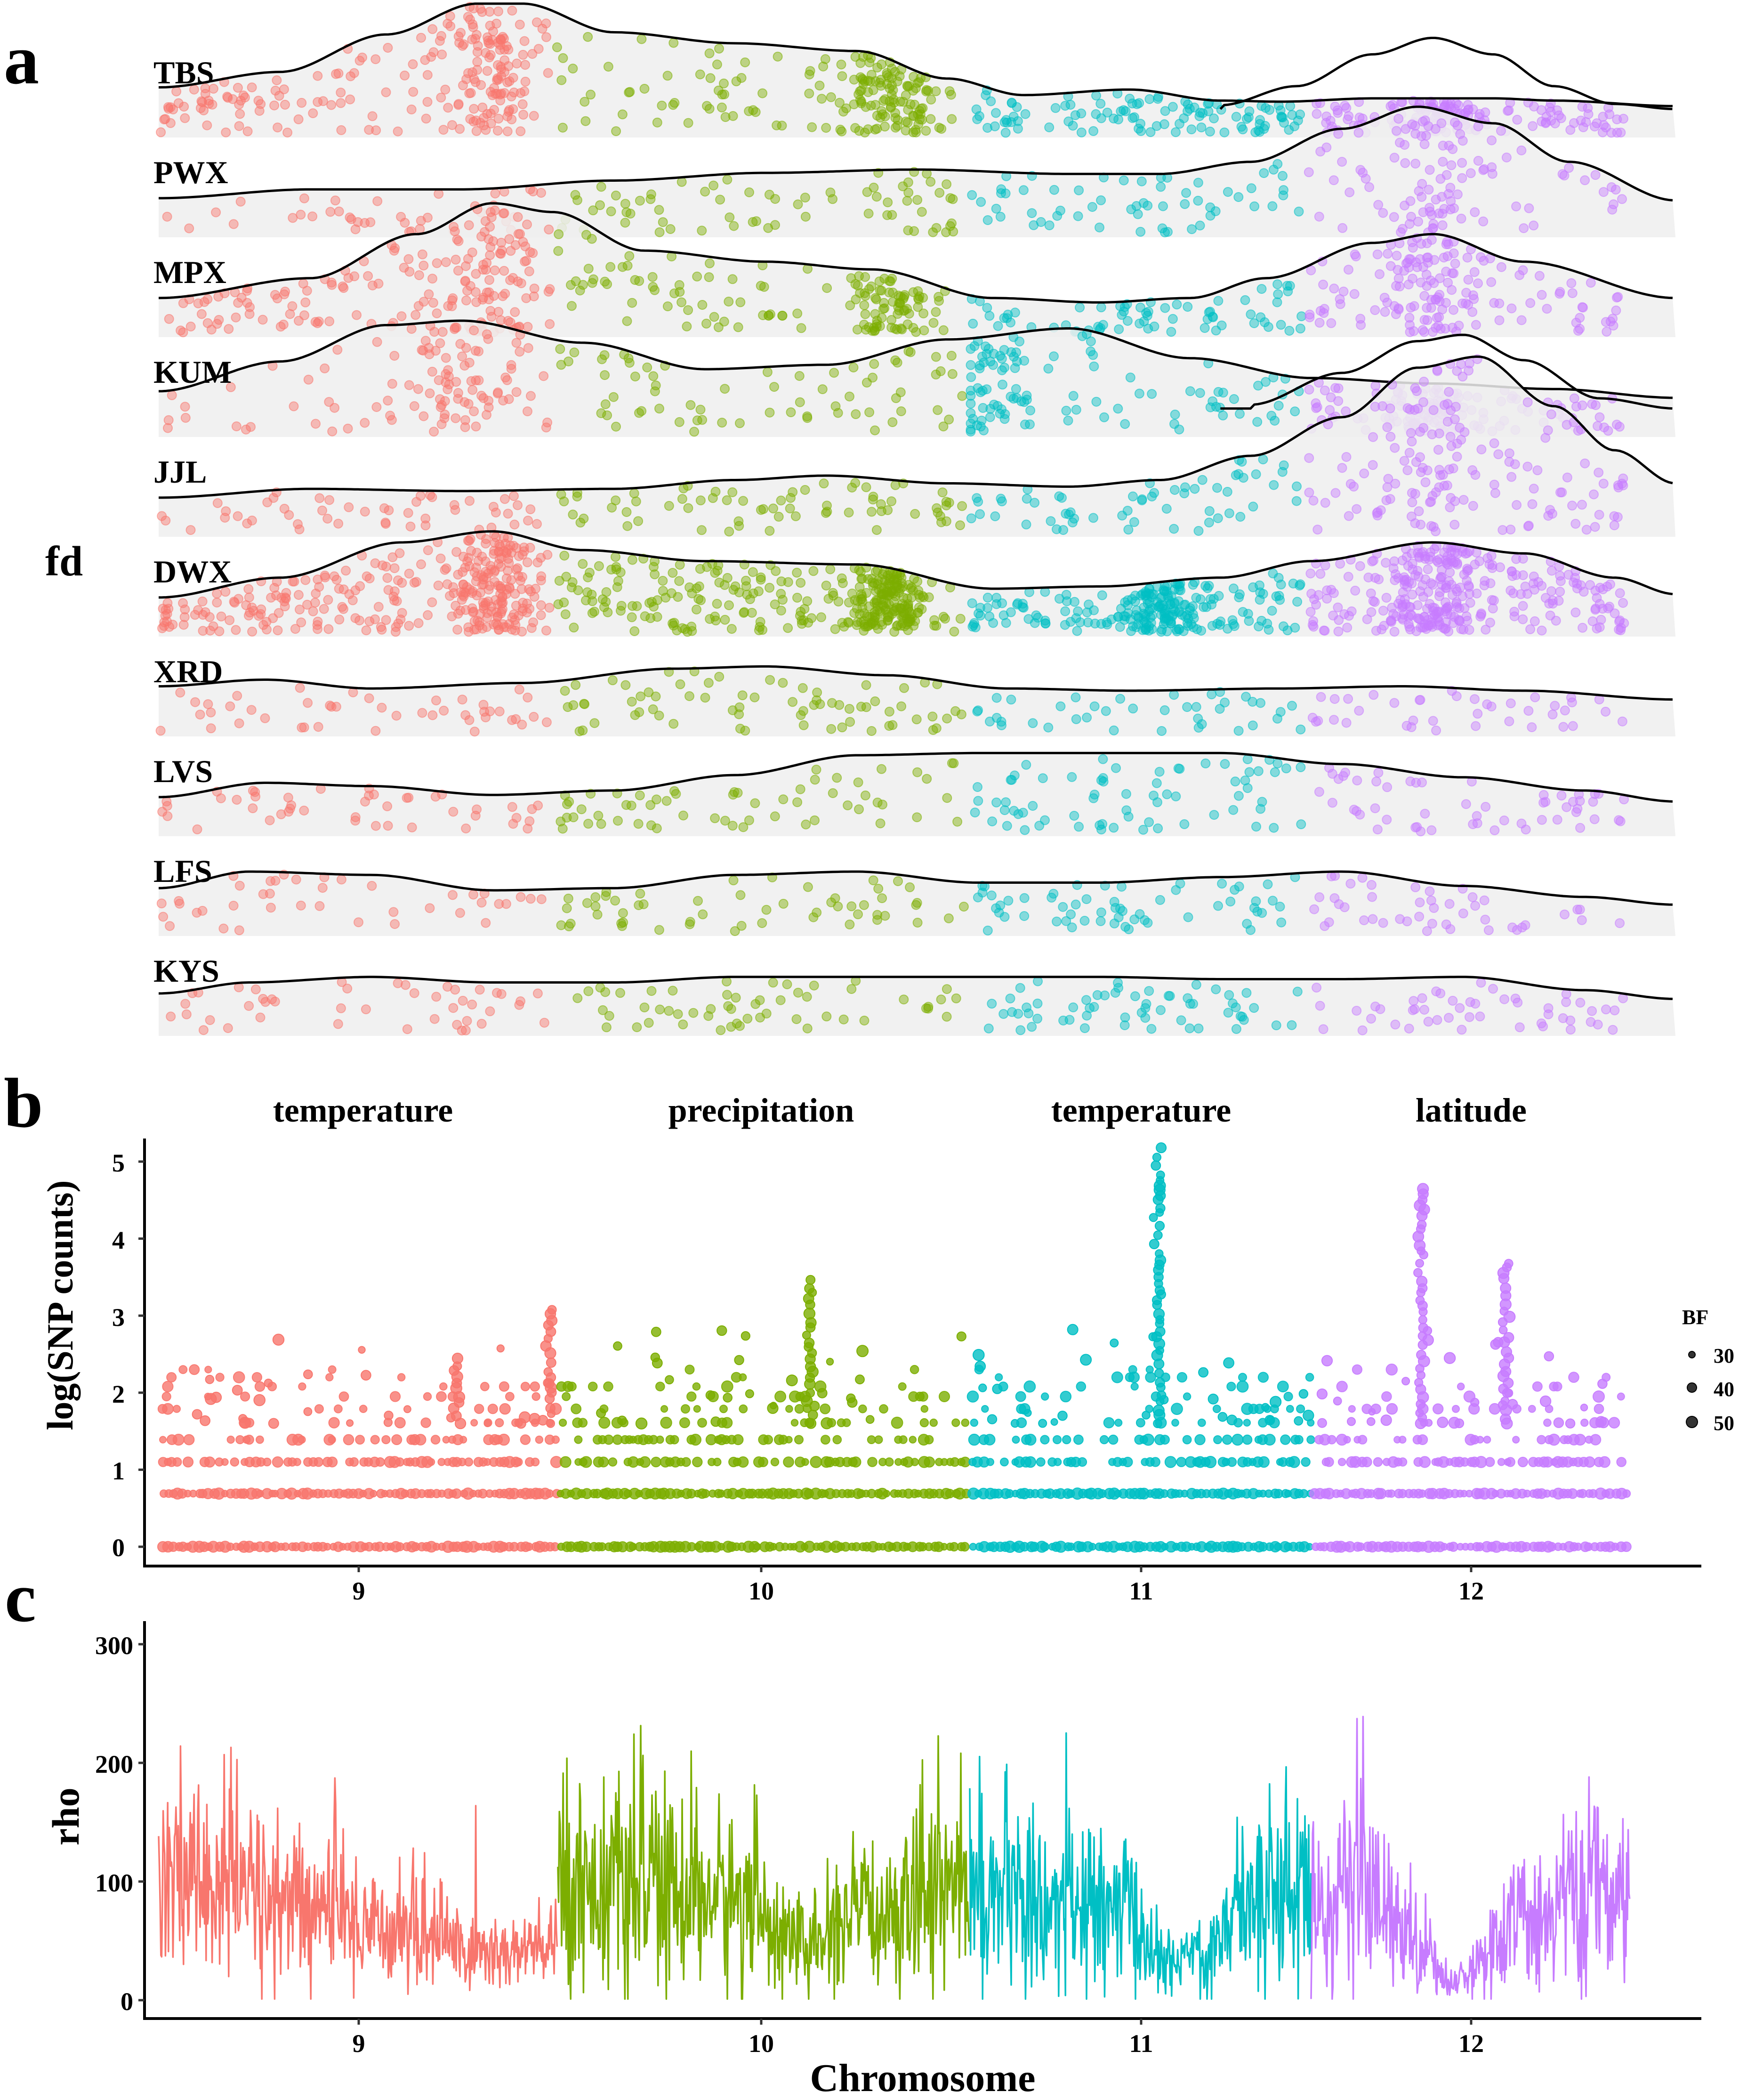  I want to click on b-points-chr12, so click(1470, 1367).